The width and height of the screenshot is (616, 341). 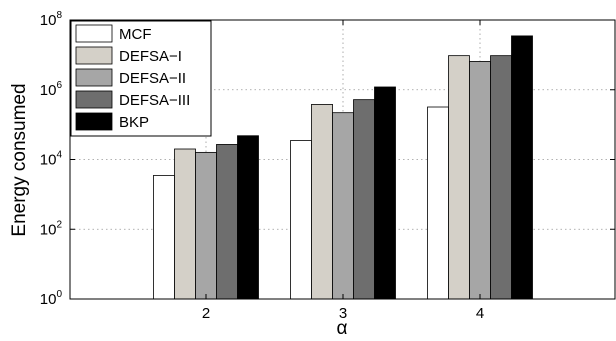 What do you see at coordinates (51, 298) in the screenshot?
I see `y-tick-label: 10⁰` at bounding box center [51, 298].